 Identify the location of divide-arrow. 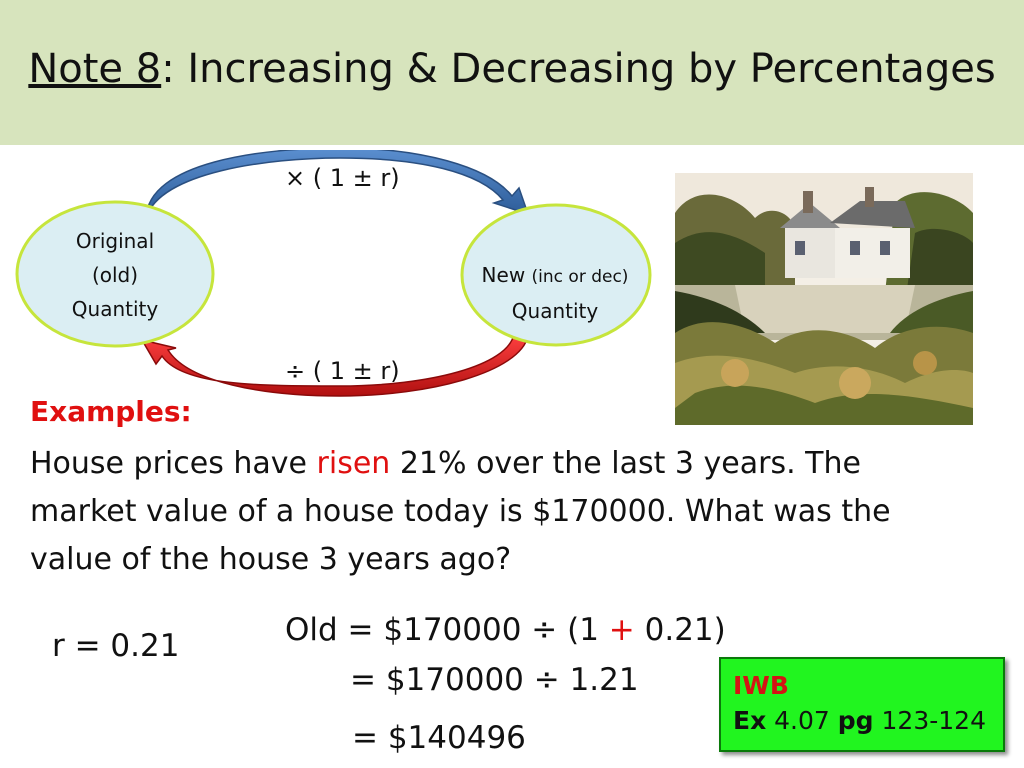
(334, 365).